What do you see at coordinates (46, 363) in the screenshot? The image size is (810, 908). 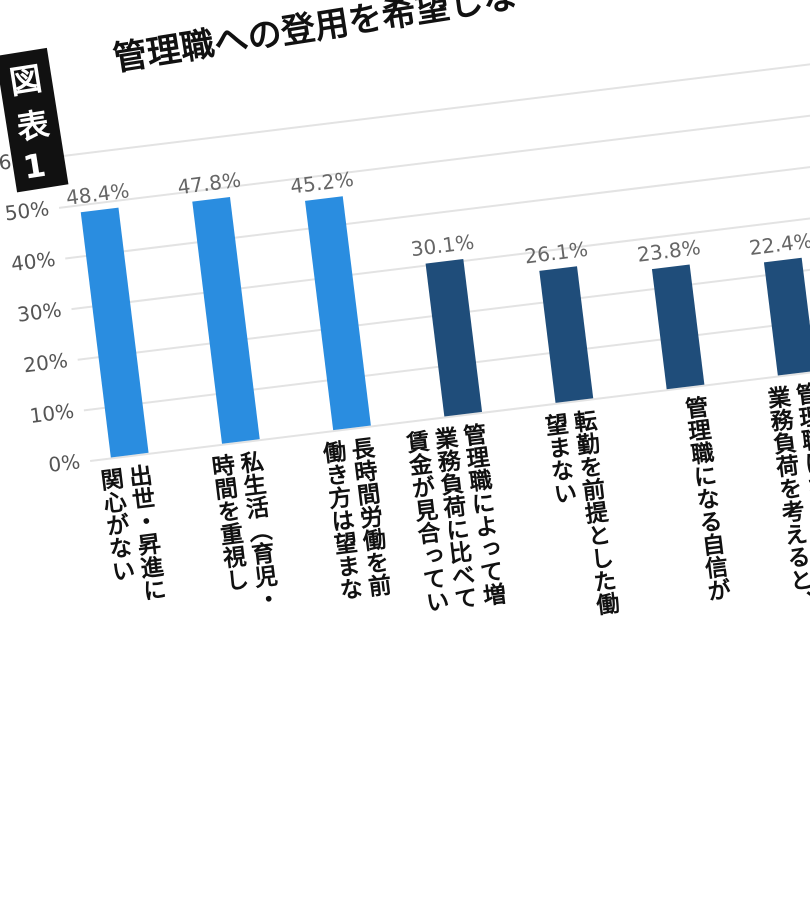 I see `y-tick-label: 20%` at bounding box center [46, 363].